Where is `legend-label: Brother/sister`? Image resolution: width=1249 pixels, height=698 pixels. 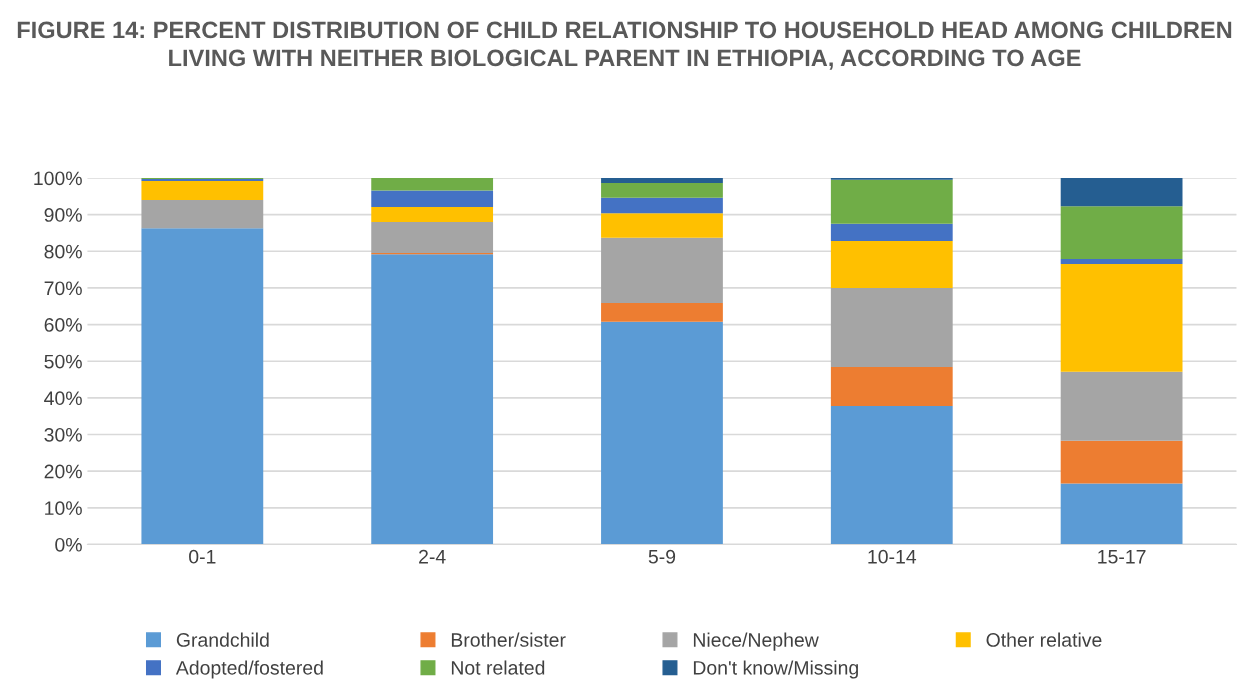 legend-label: Brother/sister is located at coordinates (508, 639).